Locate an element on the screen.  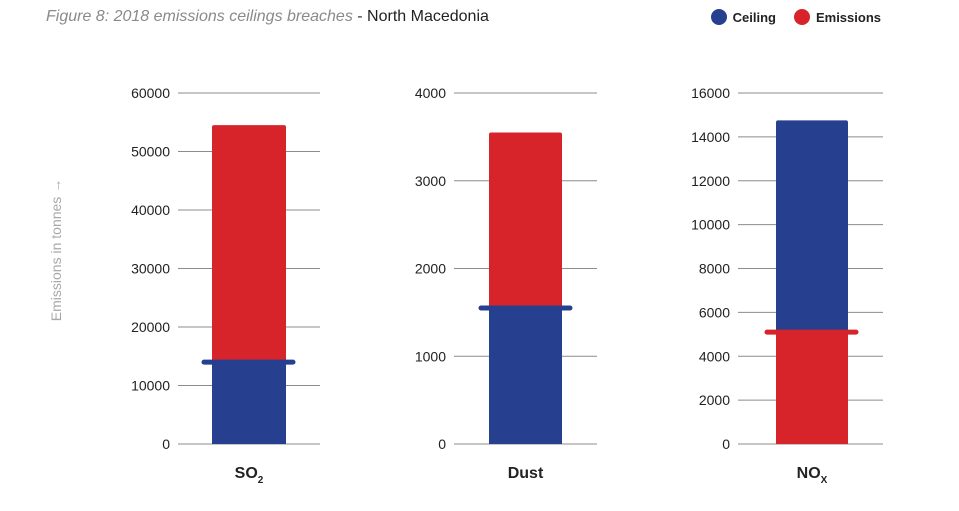
tick-label: 8000 is located at coordinates (714, 269).